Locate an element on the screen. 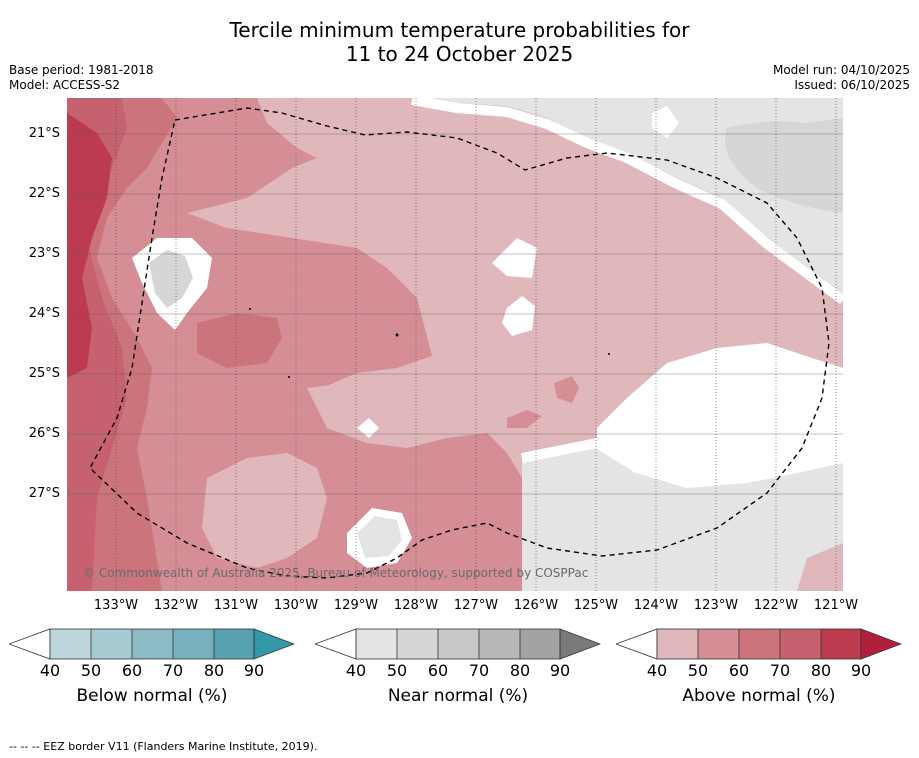 The width and height of the screenshot is (919, 758). region-white-island-ne is located at coordinates (665, 122).